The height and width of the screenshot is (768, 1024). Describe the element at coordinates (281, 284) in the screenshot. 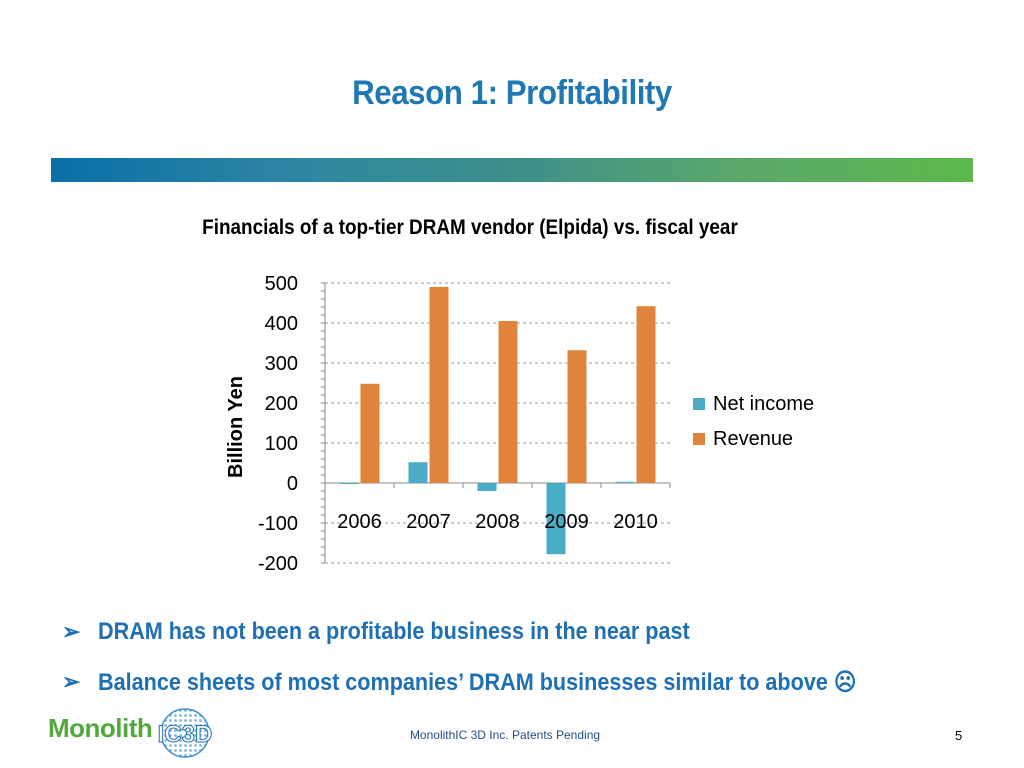

I see `y-tick-label: 500` at that location.